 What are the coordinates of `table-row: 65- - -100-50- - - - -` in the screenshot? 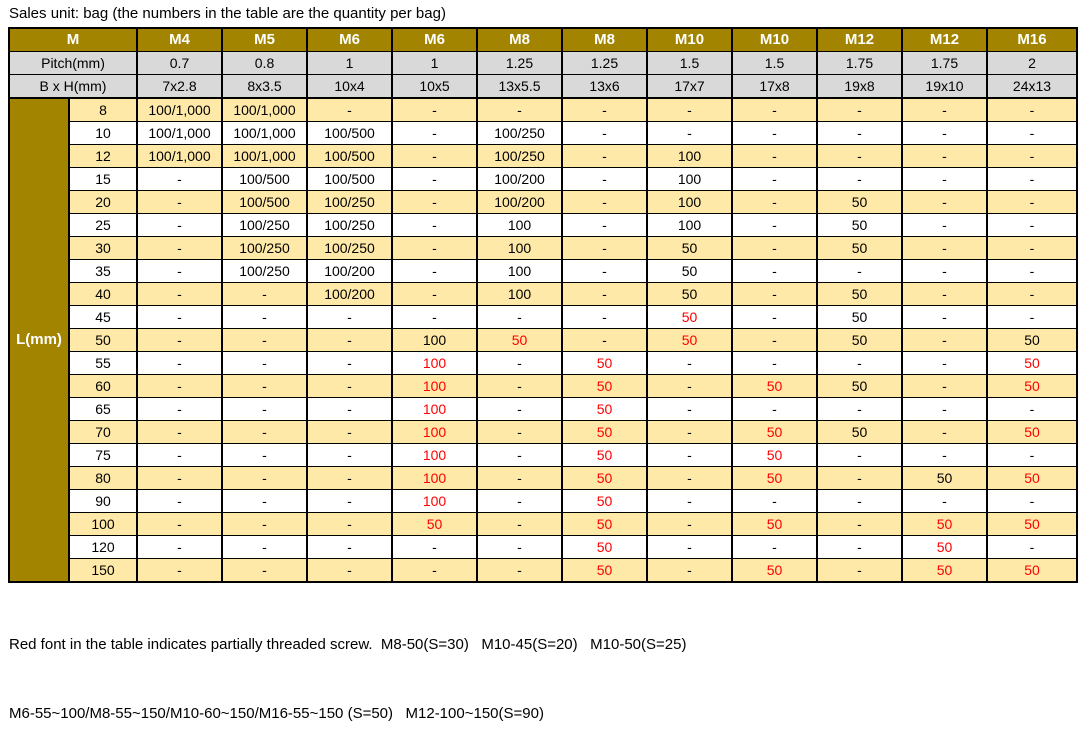 It's located at (543, 409).